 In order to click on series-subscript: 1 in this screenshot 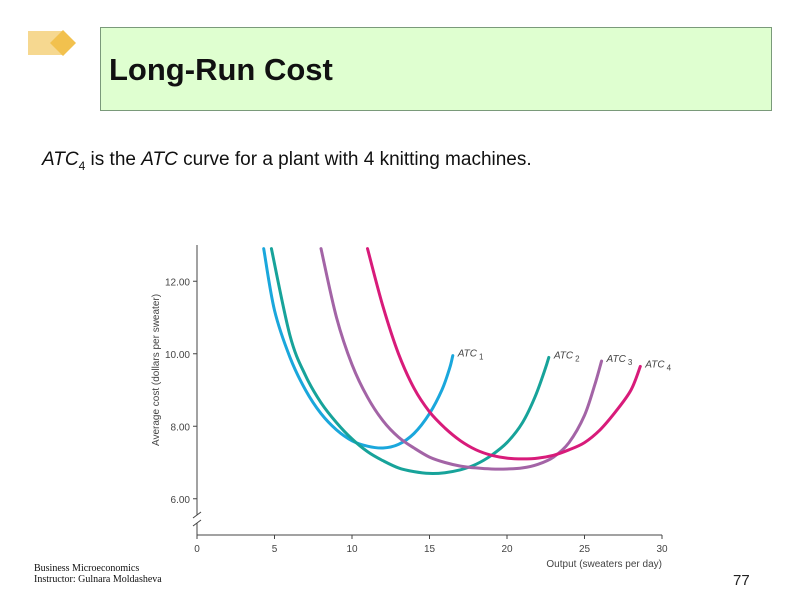, I will do `click(481, 357)`.